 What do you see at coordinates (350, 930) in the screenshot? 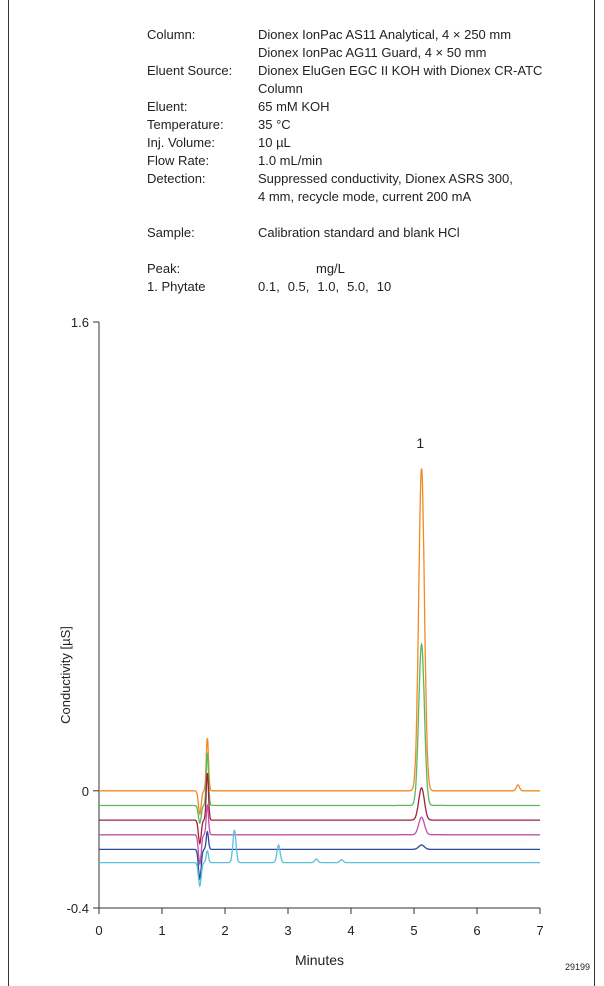
I see `x-tick-label: 4` at bounding box center [350, 930].